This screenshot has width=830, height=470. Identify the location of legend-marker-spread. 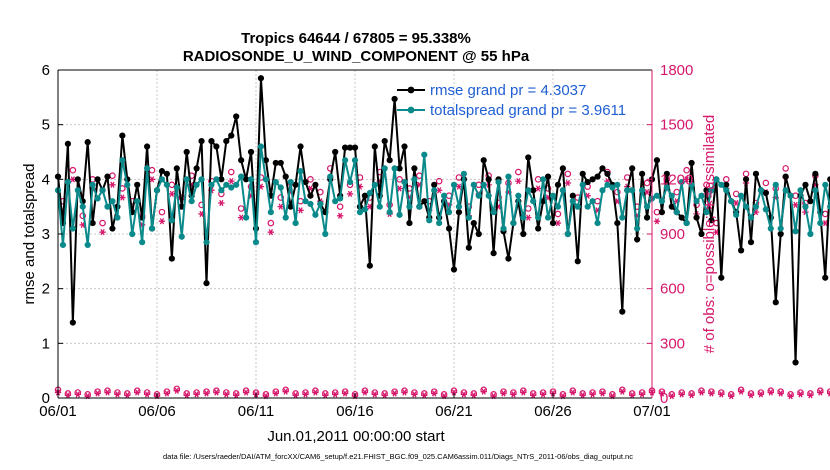
(411, 110).